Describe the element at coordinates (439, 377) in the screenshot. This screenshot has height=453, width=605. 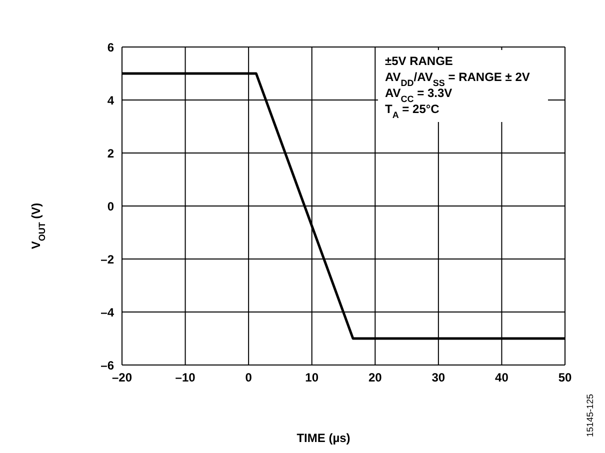
I see `x-tick-label: 30` at that location.